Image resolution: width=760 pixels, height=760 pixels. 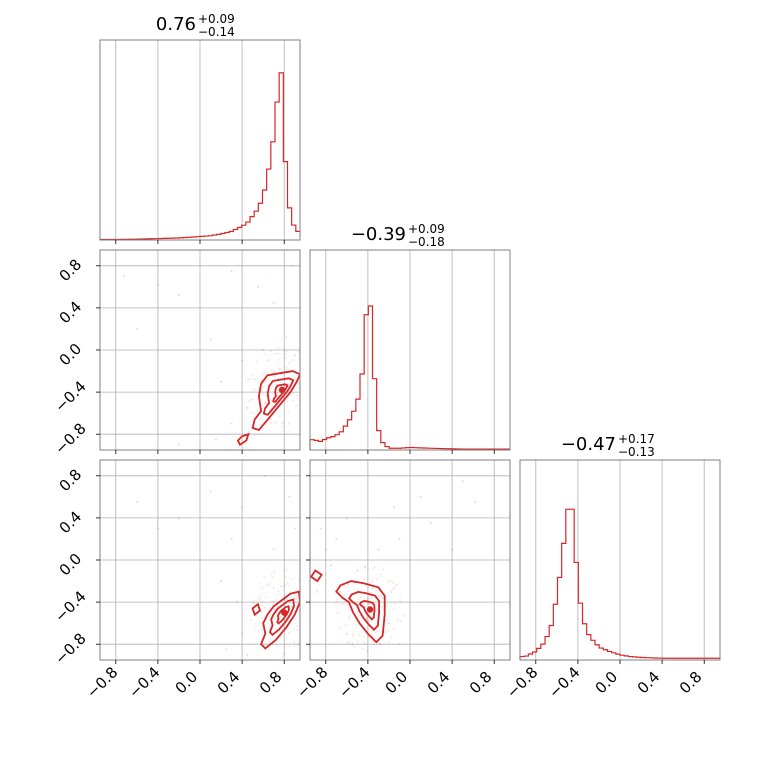 I want to click on contour-tail, so click(x=256, y=609).